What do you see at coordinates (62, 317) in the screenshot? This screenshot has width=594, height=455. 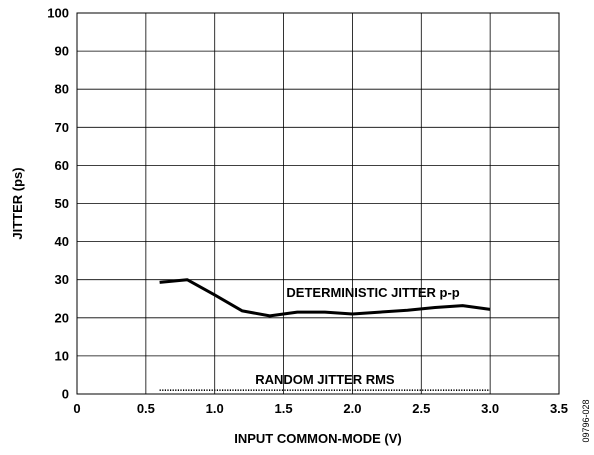 I see `y-tick-label: 20` at bounding box center [62, 317].